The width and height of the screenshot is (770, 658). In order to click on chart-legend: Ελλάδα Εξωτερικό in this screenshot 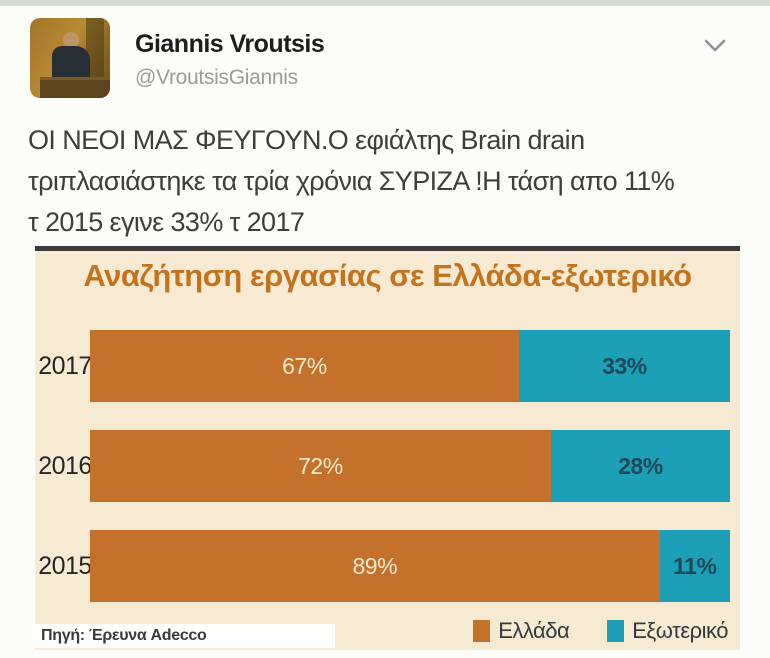, I will do `click(600, 631)`.